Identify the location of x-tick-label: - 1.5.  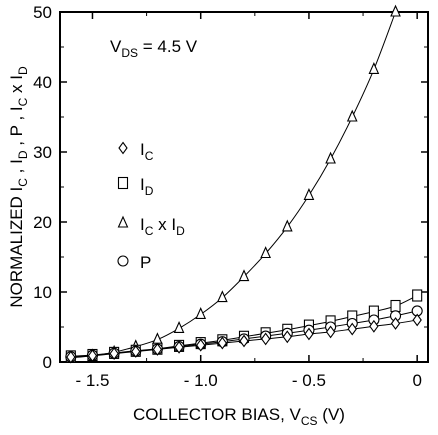
(92, 380).